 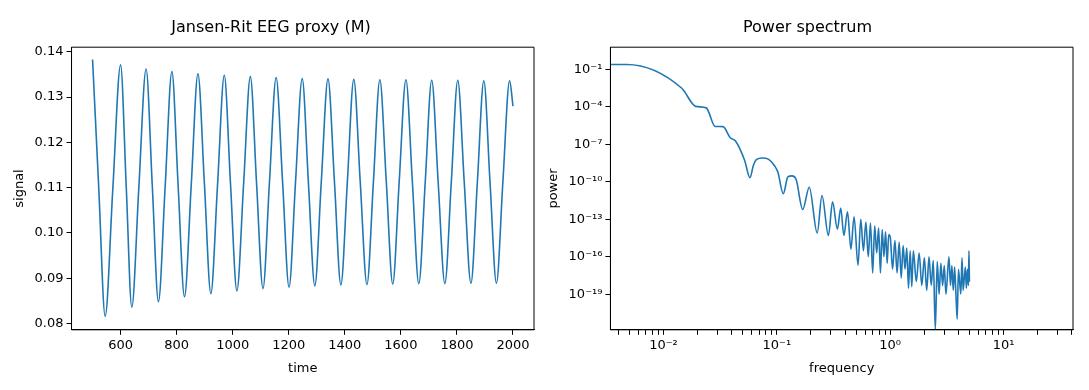 I want to click on y-tick-label: 0.12, so click(x=49, y=141).